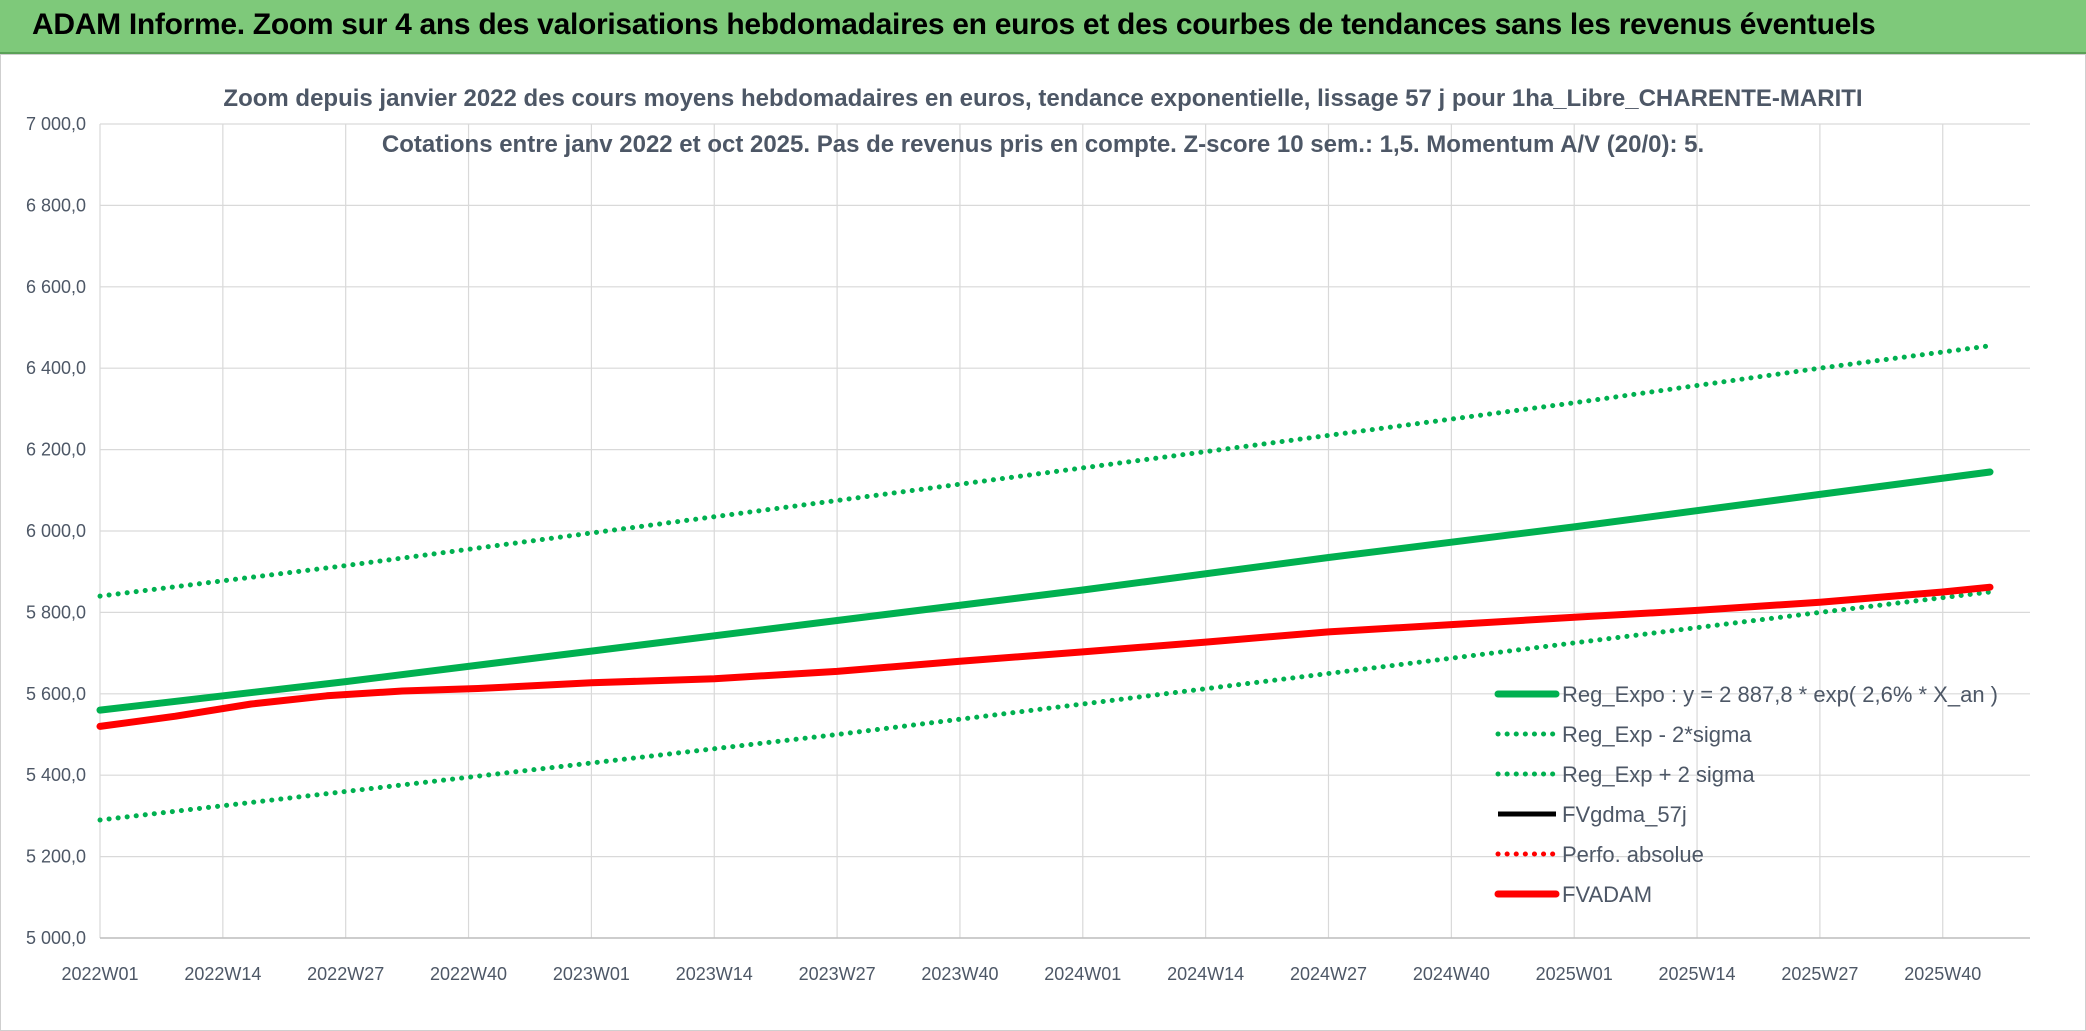  What do you see at coordinates (56, 938) in the screenshot?
I see `y-tick-label: 5 000,0` at bounding box center [56, 938].